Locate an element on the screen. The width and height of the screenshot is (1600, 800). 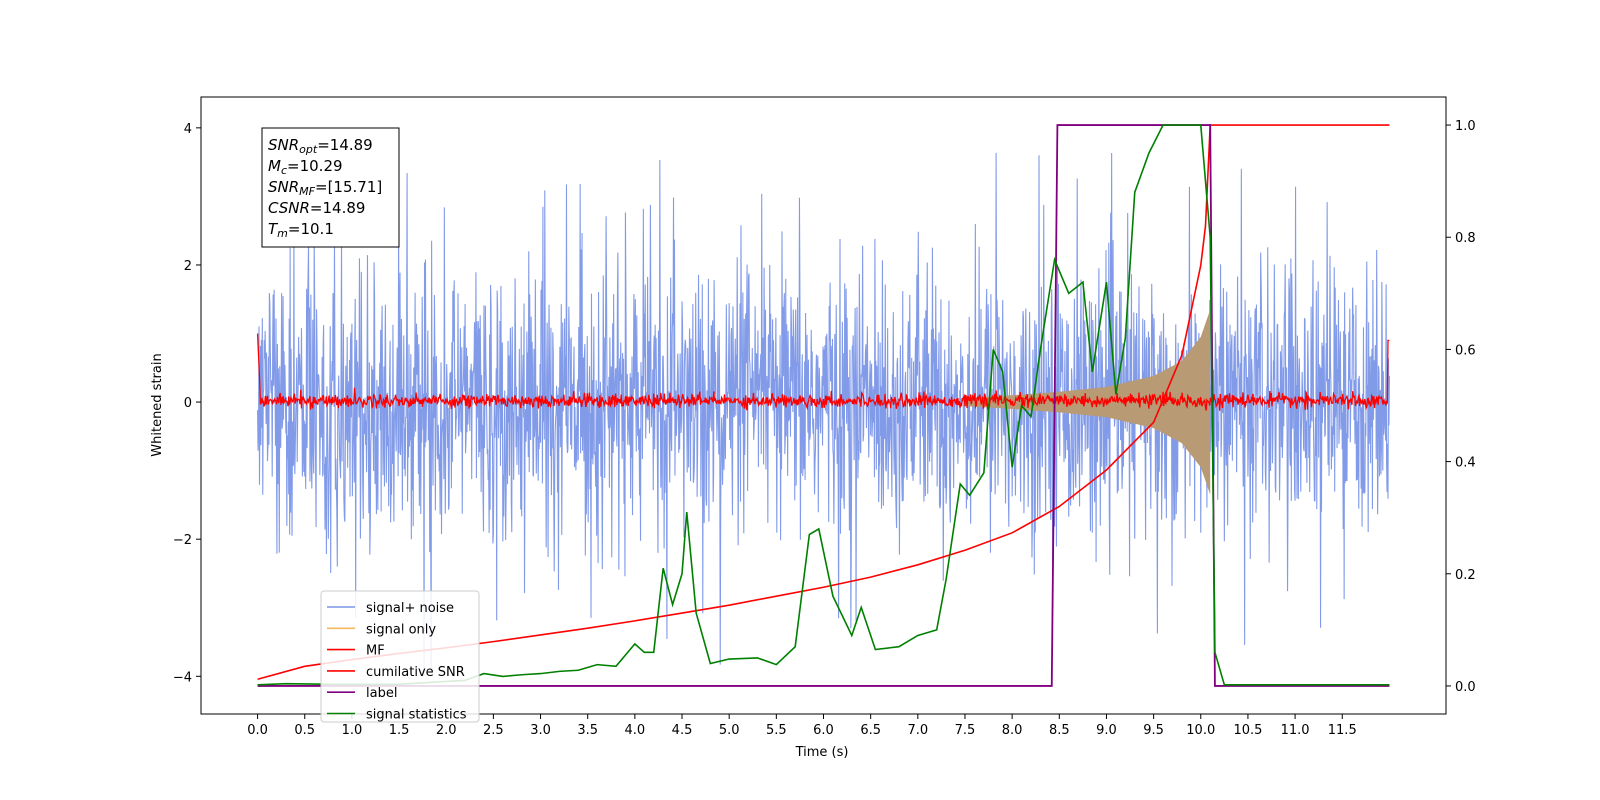
y-right-axis: 1.0 0.8 0.6 0.4 0.2 0.0 is located at coordinates (1461, 407).